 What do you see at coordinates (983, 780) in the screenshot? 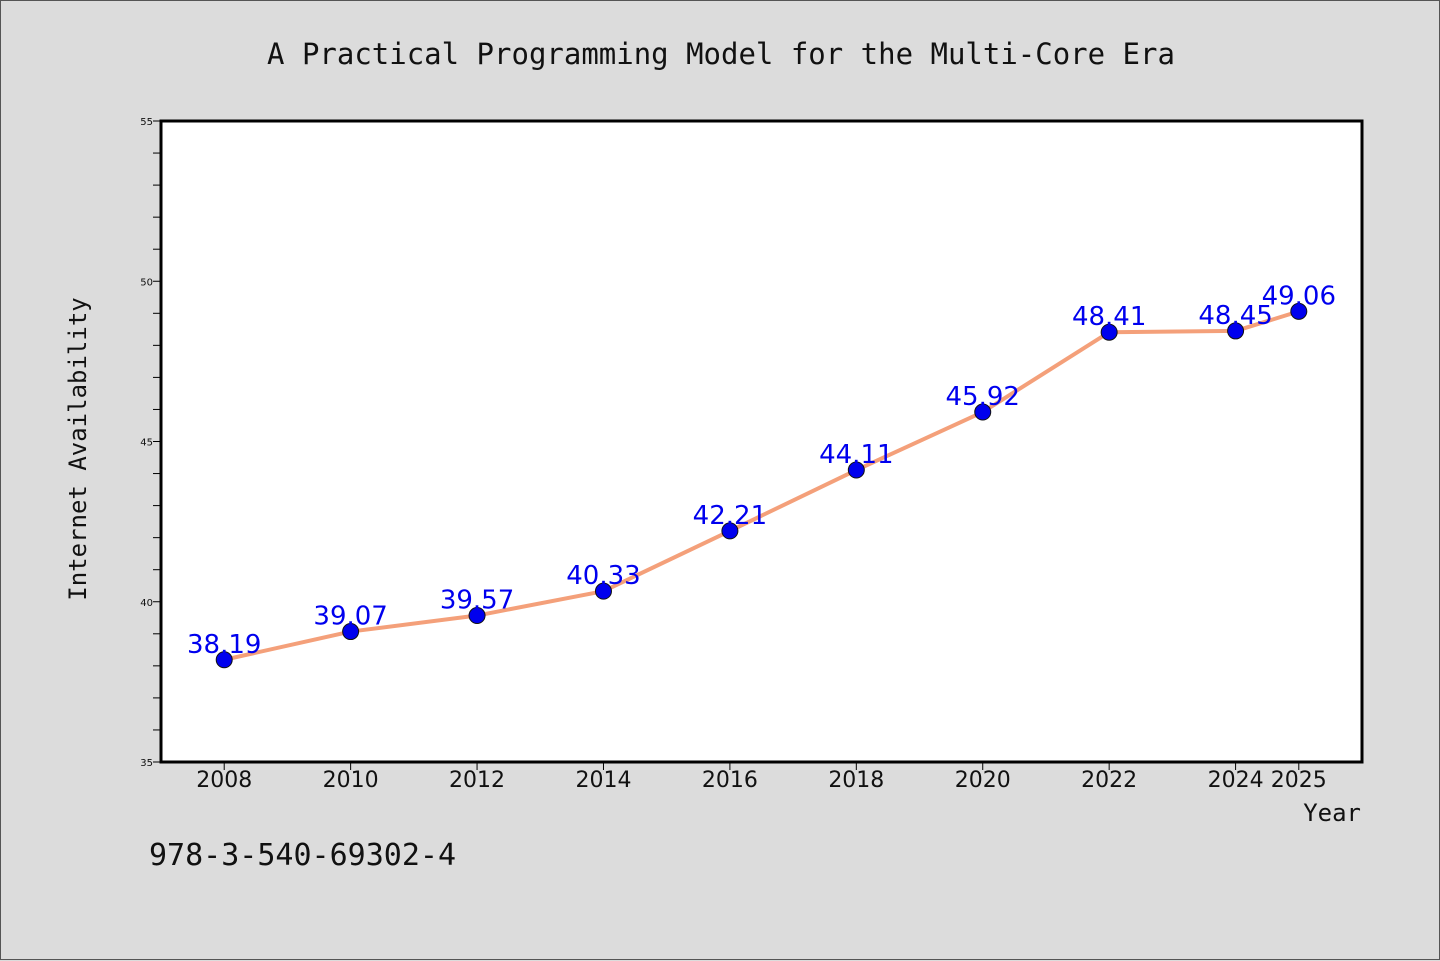
I see `x-tick-label: 2020` at bounding box center [983, 780].